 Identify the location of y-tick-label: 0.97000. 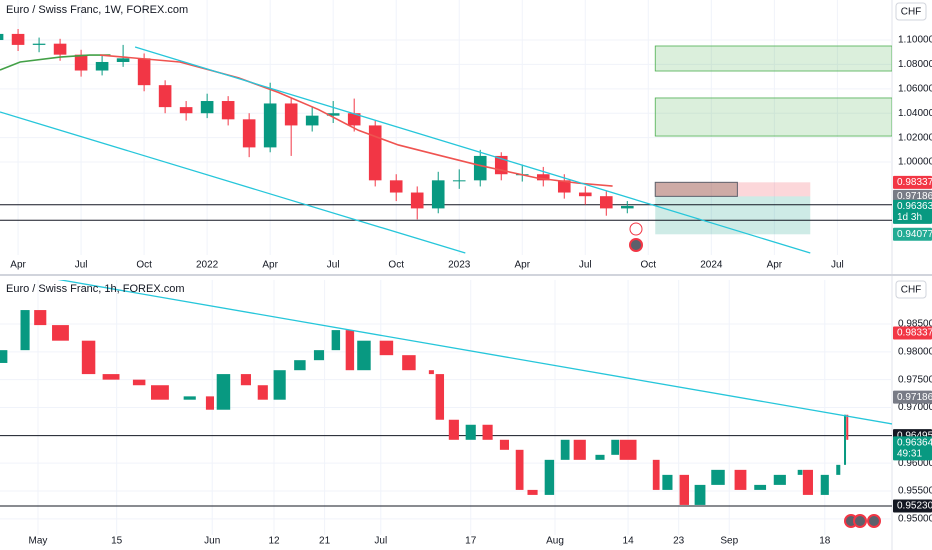
(915, 407).